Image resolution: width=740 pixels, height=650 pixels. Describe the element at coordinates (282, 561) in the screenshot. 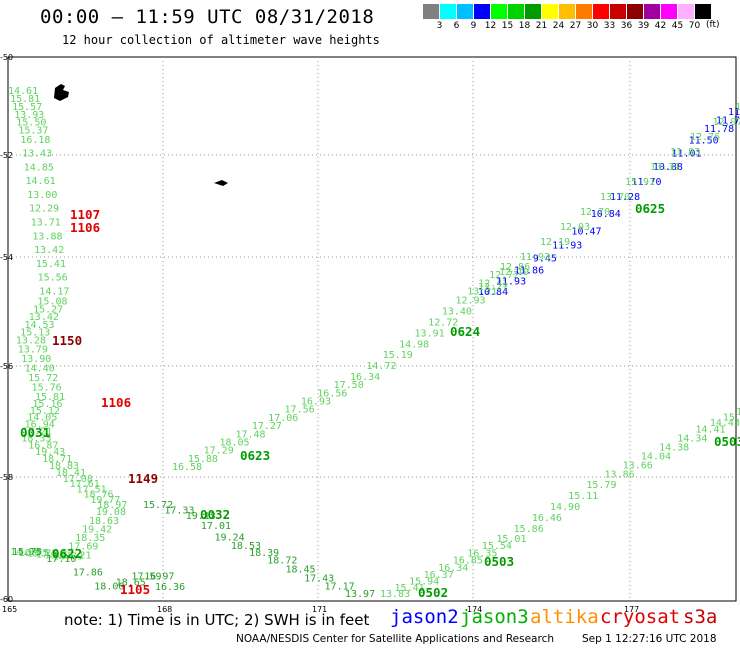

I see `track-value-0032: 18.72` at that location.